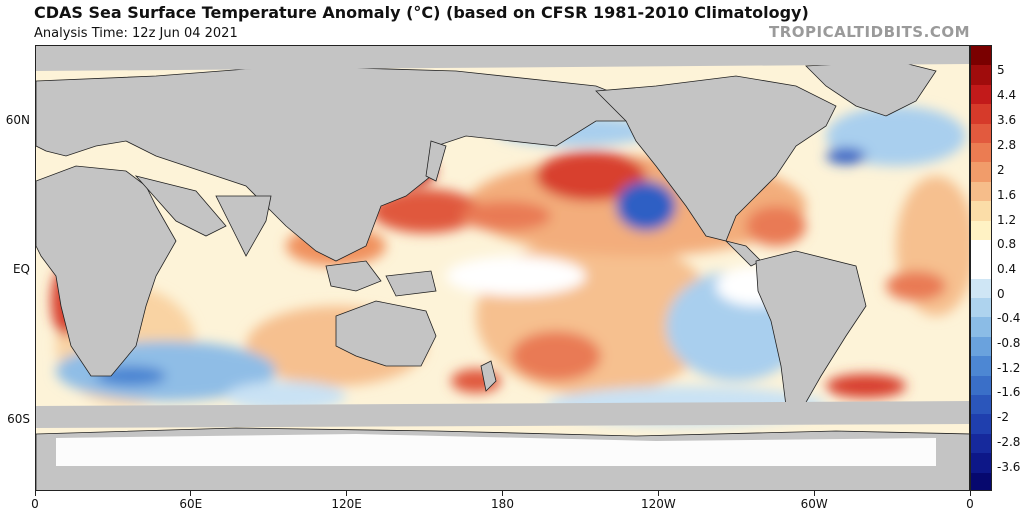 Image resolution: width=1024 pixels, height=512 pixels. What do you see at coordinates (411, 283) in the screenshot?
I see `land-new-guinea` at bounding box center [411, 283].